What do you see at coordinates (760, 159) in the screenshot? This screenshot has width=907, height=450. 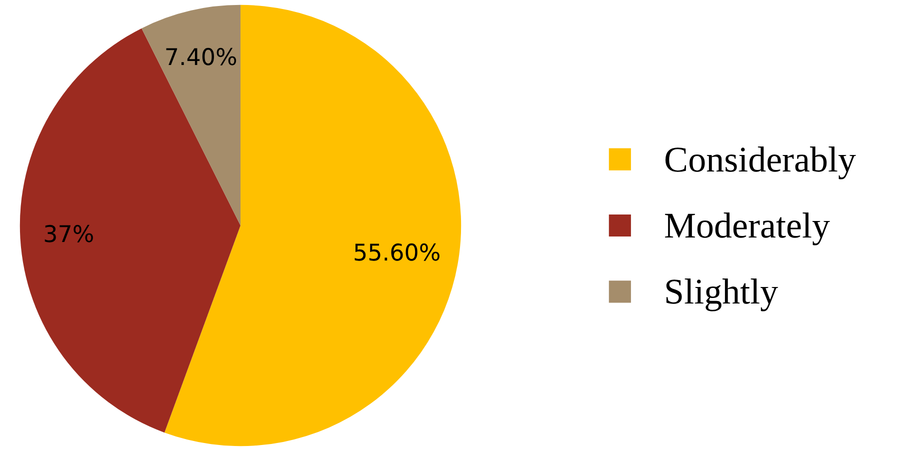 I see `legend-label: Considerably` at bounding box center [760, 159].